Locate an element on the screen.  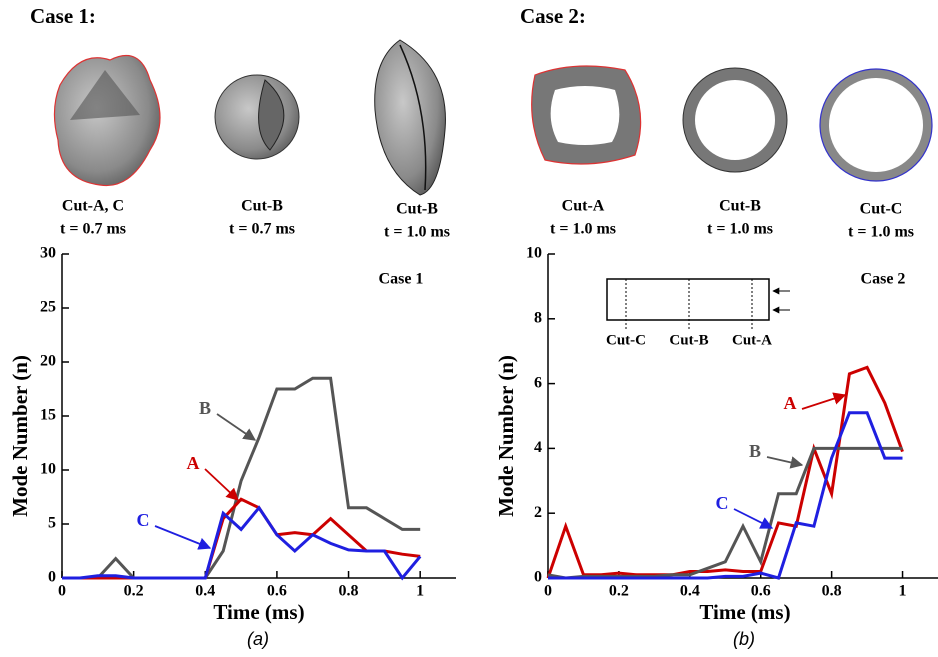
shape-cut: Cut-C is located at coordinates (881, 209).